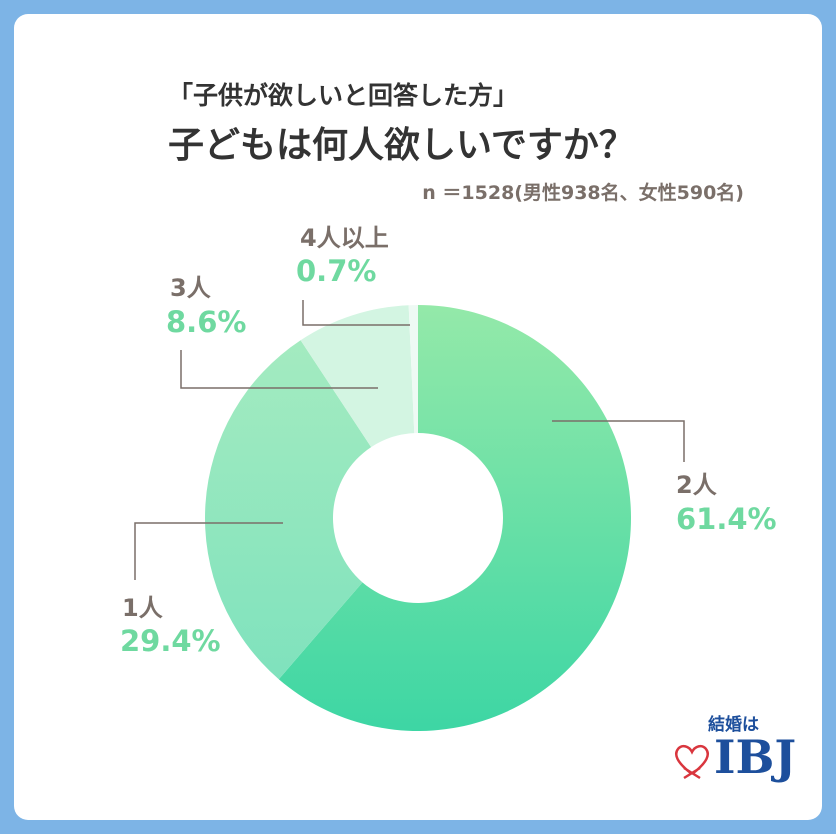  I want to click on logo-ibj: IBJ, so click(755, 757).